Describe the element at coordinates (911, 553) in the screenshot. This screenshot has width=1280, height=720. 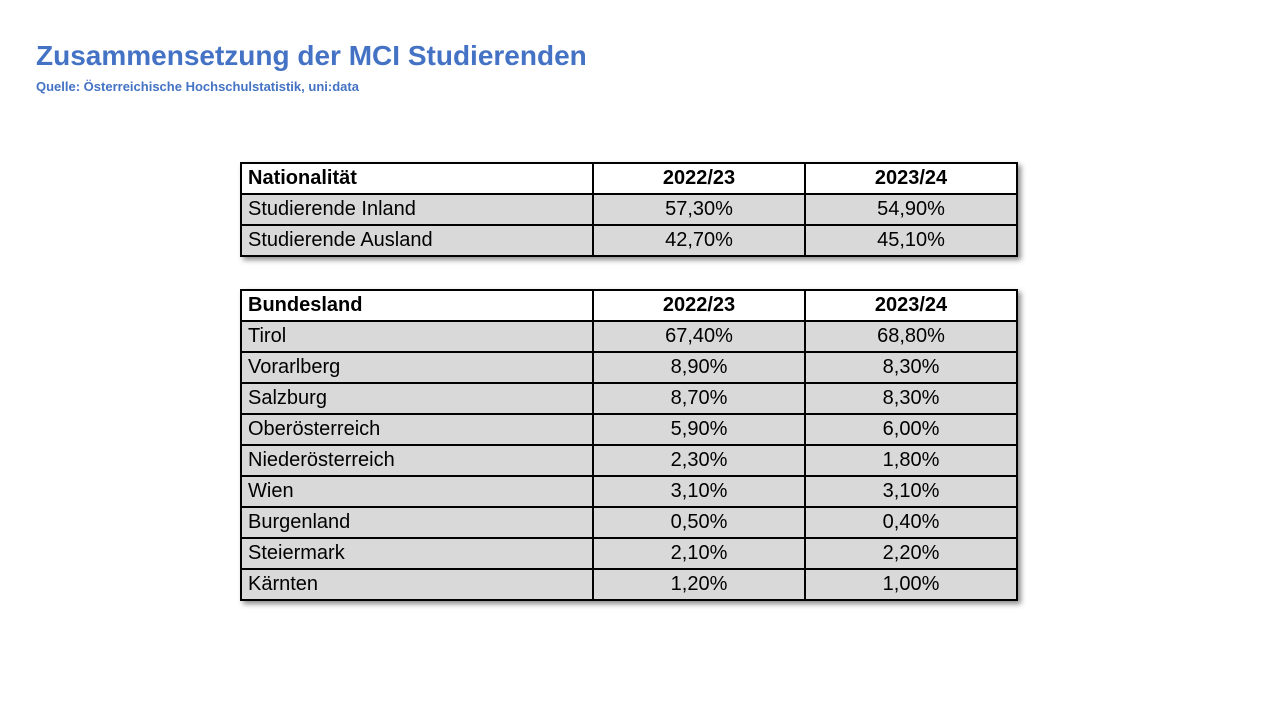
I see `cell-value: 2,20%` at that location.